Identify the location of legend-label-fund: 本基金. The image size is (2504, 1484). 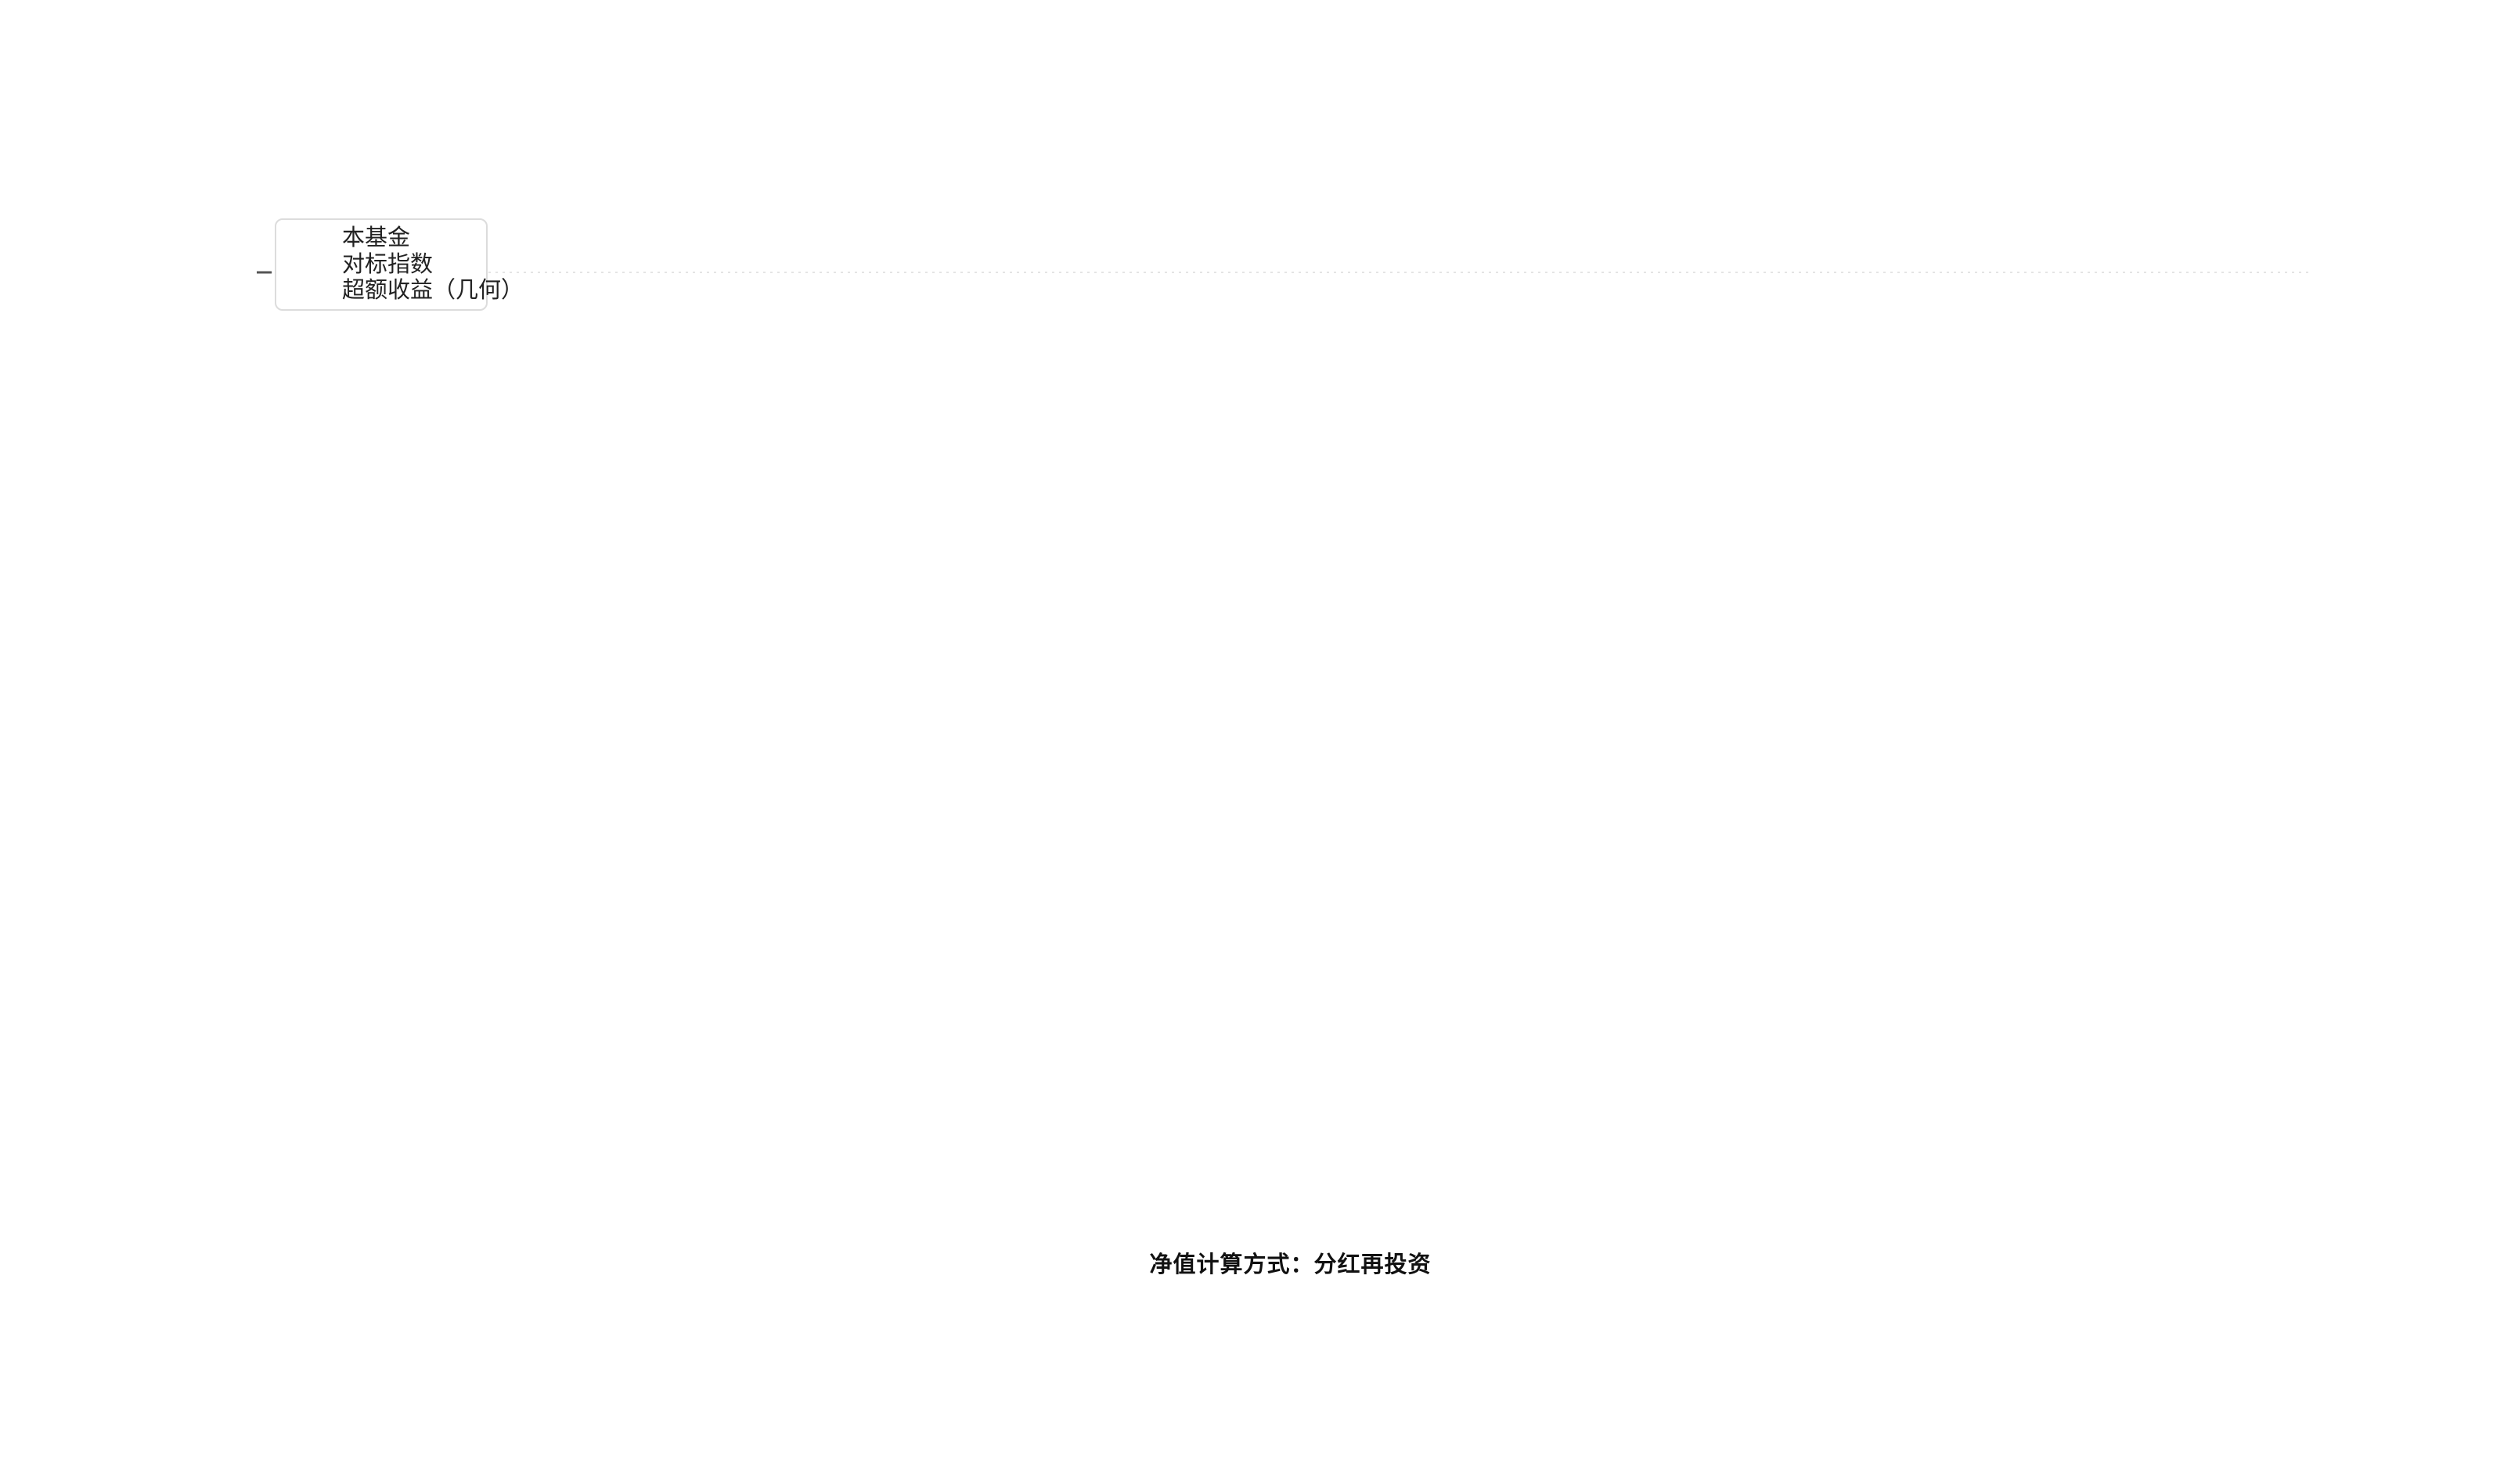
(376, 238).